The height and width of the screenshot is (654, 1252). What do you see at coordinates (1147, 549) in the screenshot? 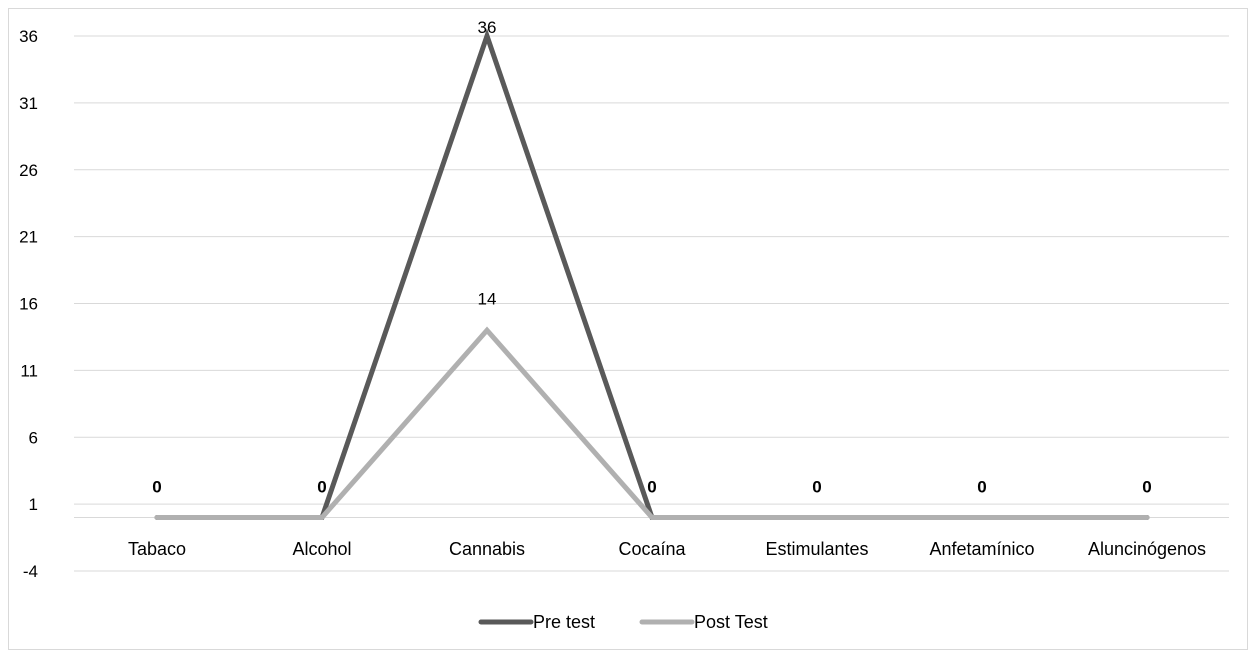
I see `x-category-label: Aluncinógenos` at bounding box center [1147, 549].